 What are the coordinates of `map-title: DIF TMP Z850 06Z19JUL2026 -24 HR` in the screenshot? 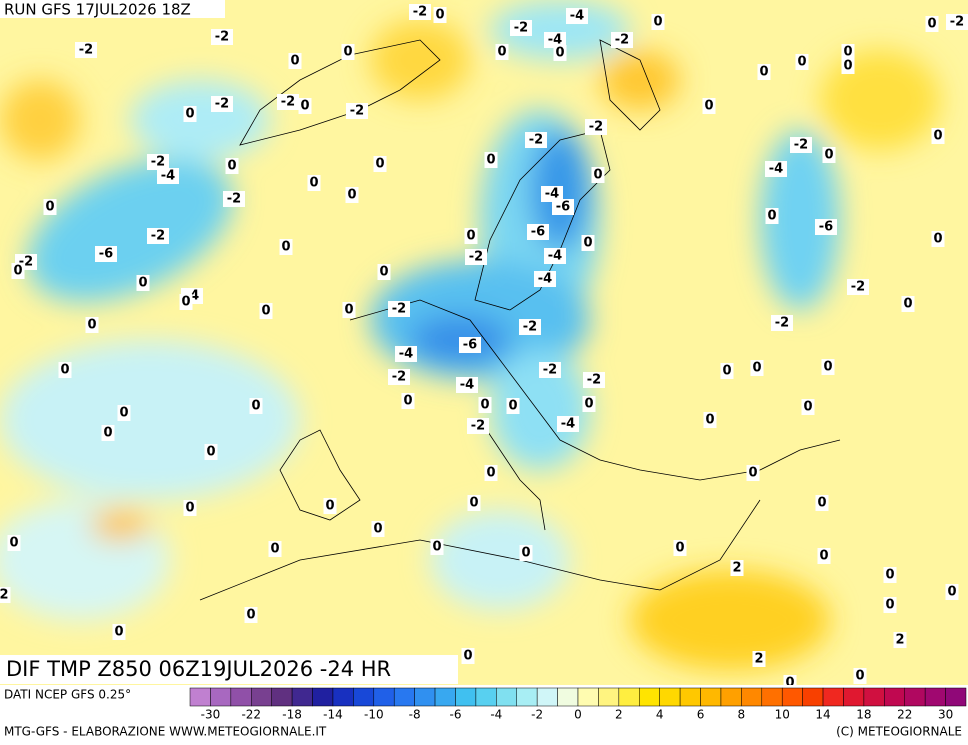 It's located at (198, 669).